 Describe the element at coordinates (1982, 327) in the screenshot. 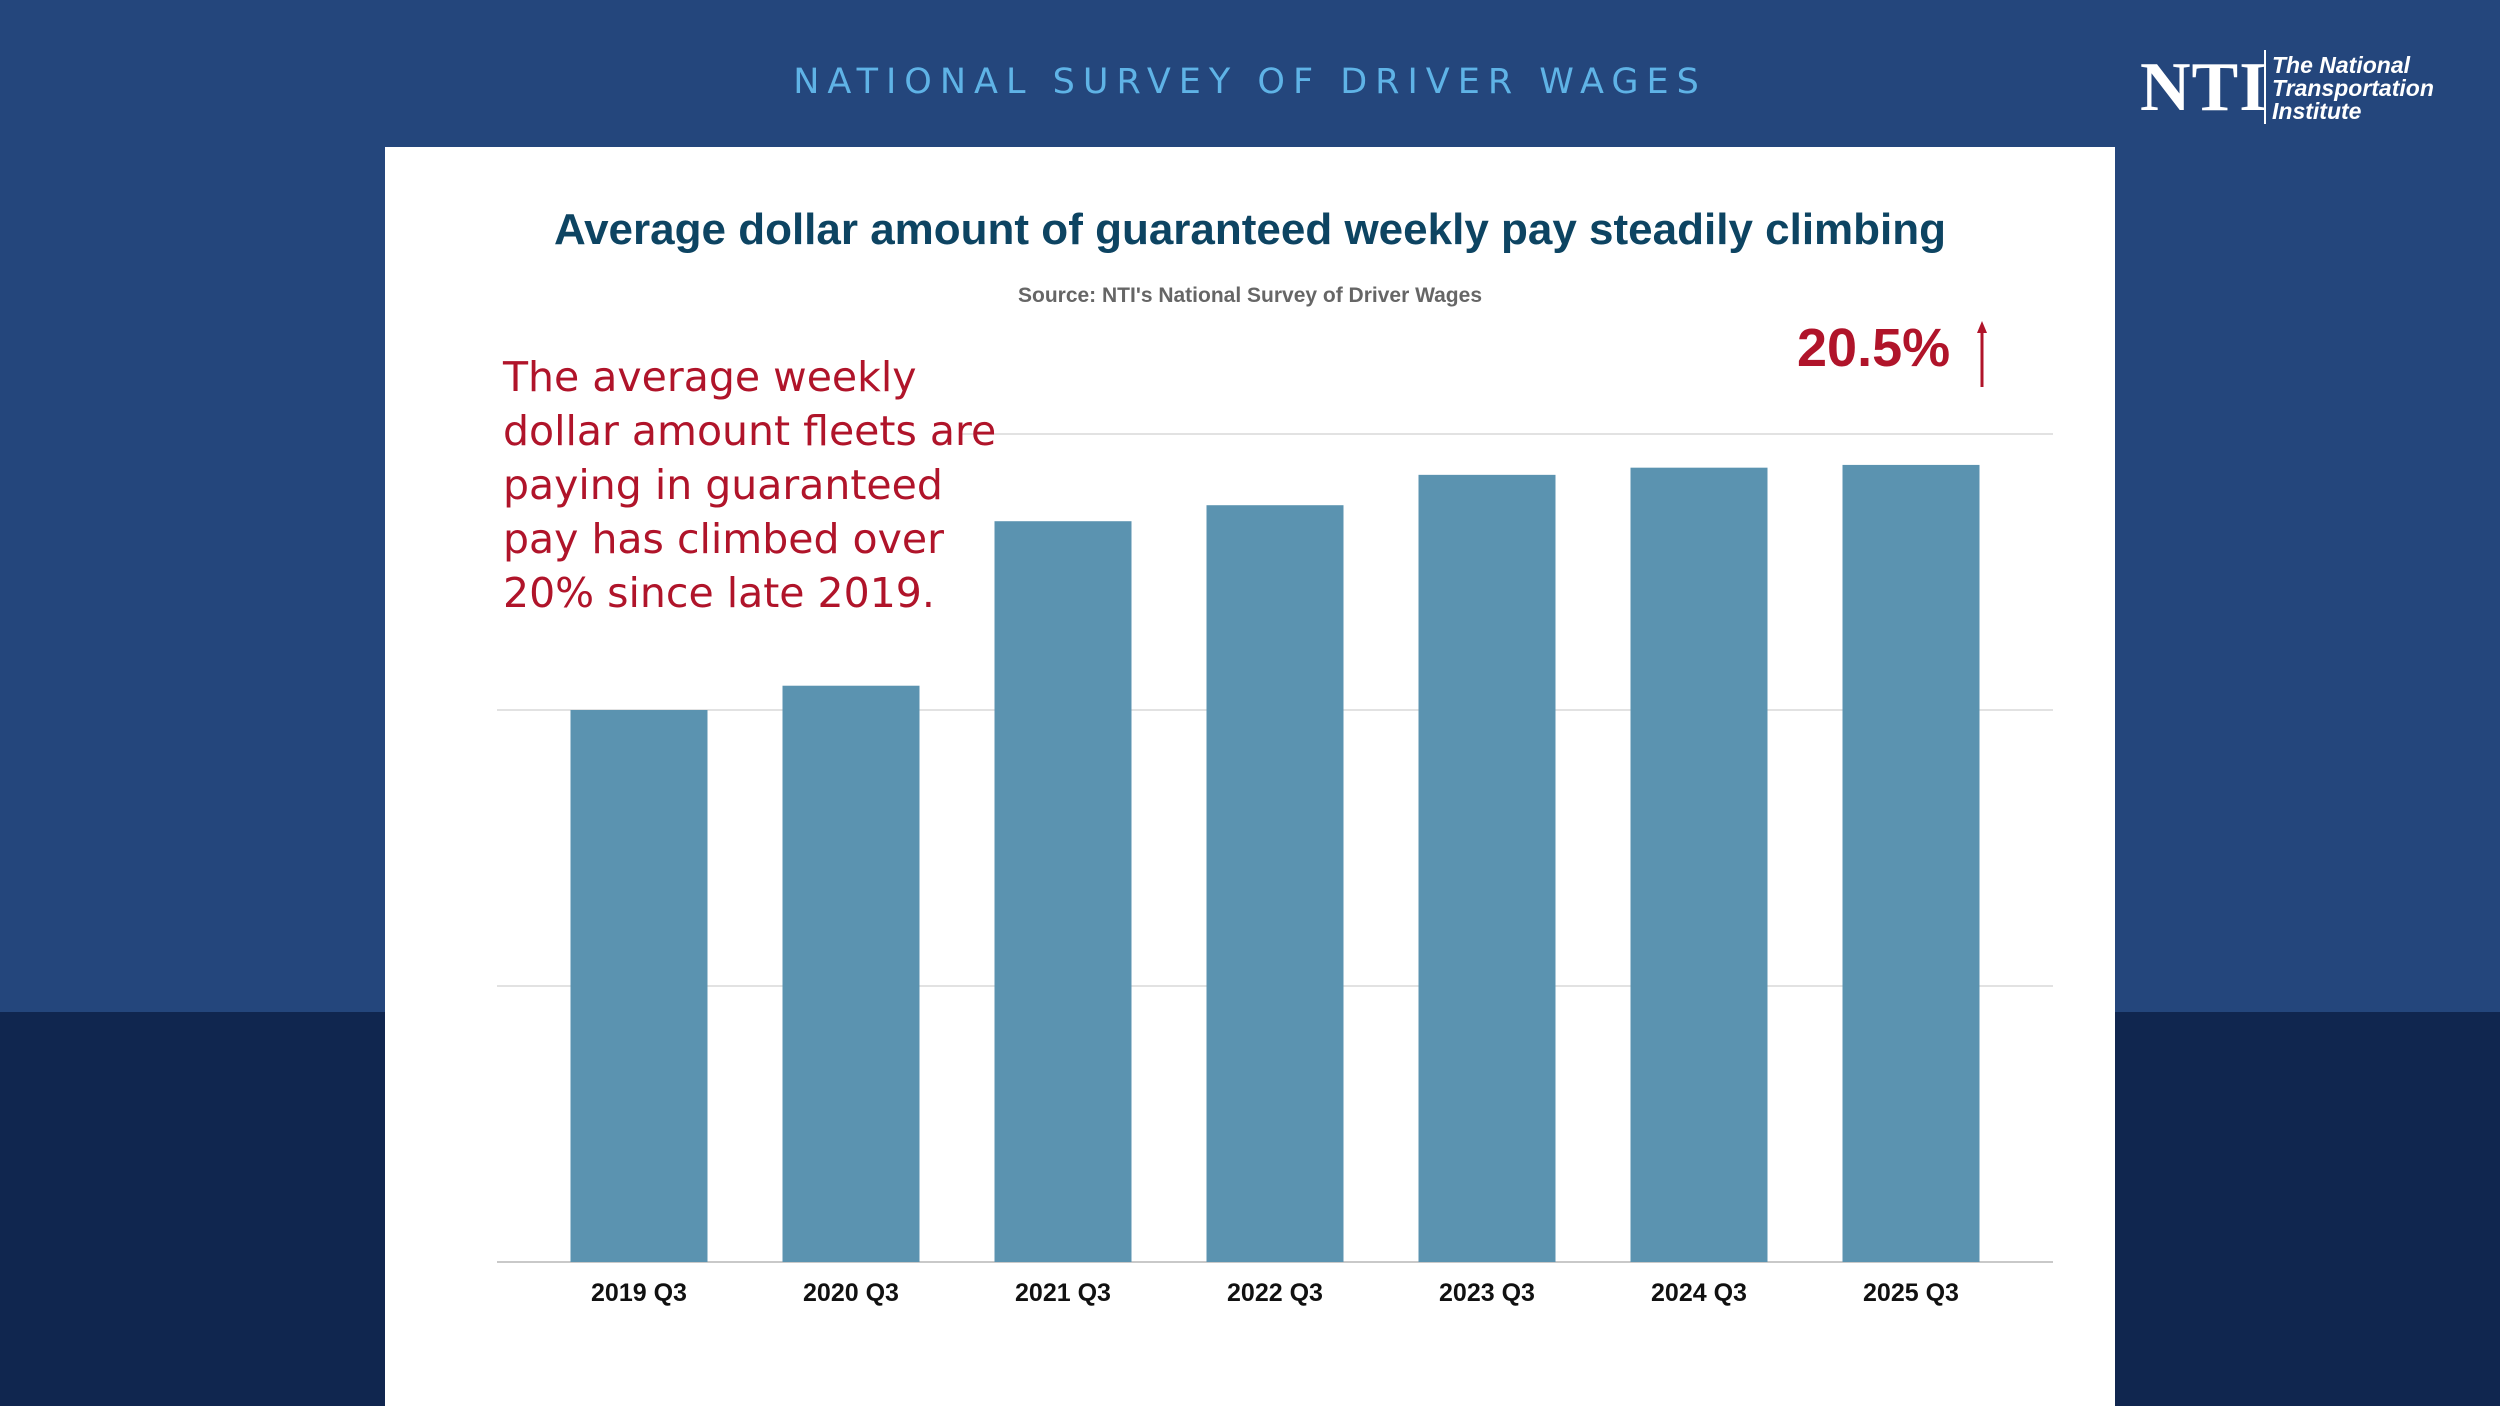

I see `growth-arrow-head` at that location.